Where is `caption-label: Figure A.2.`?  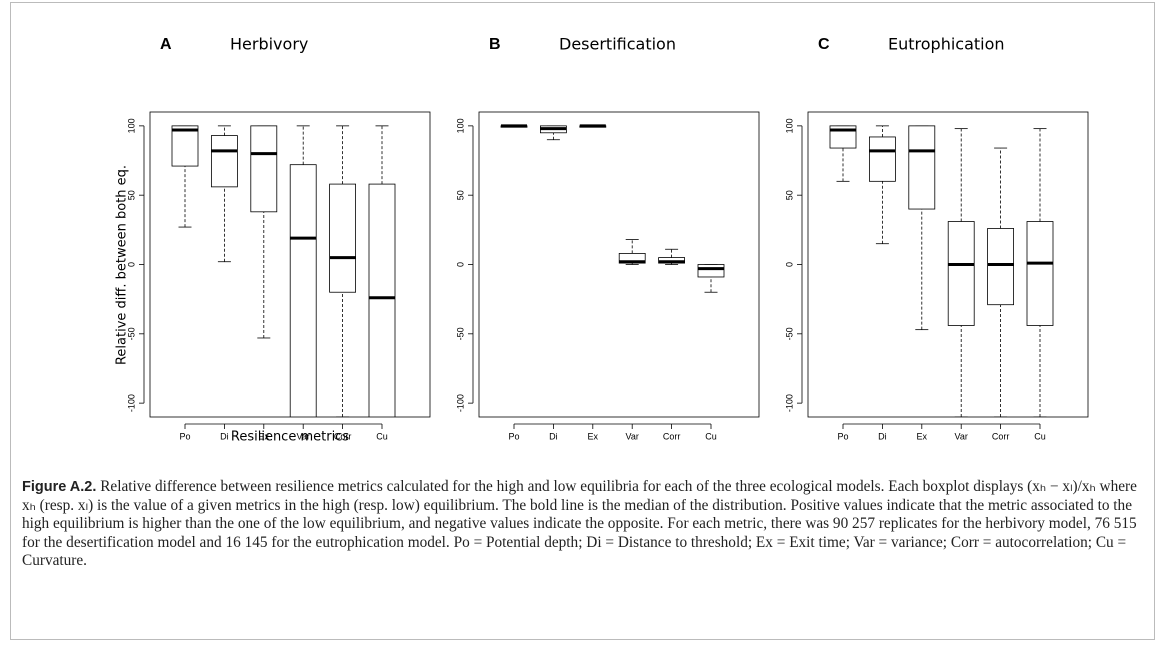
caption-label: Figure A.2. is located at coordinates (59, 487).